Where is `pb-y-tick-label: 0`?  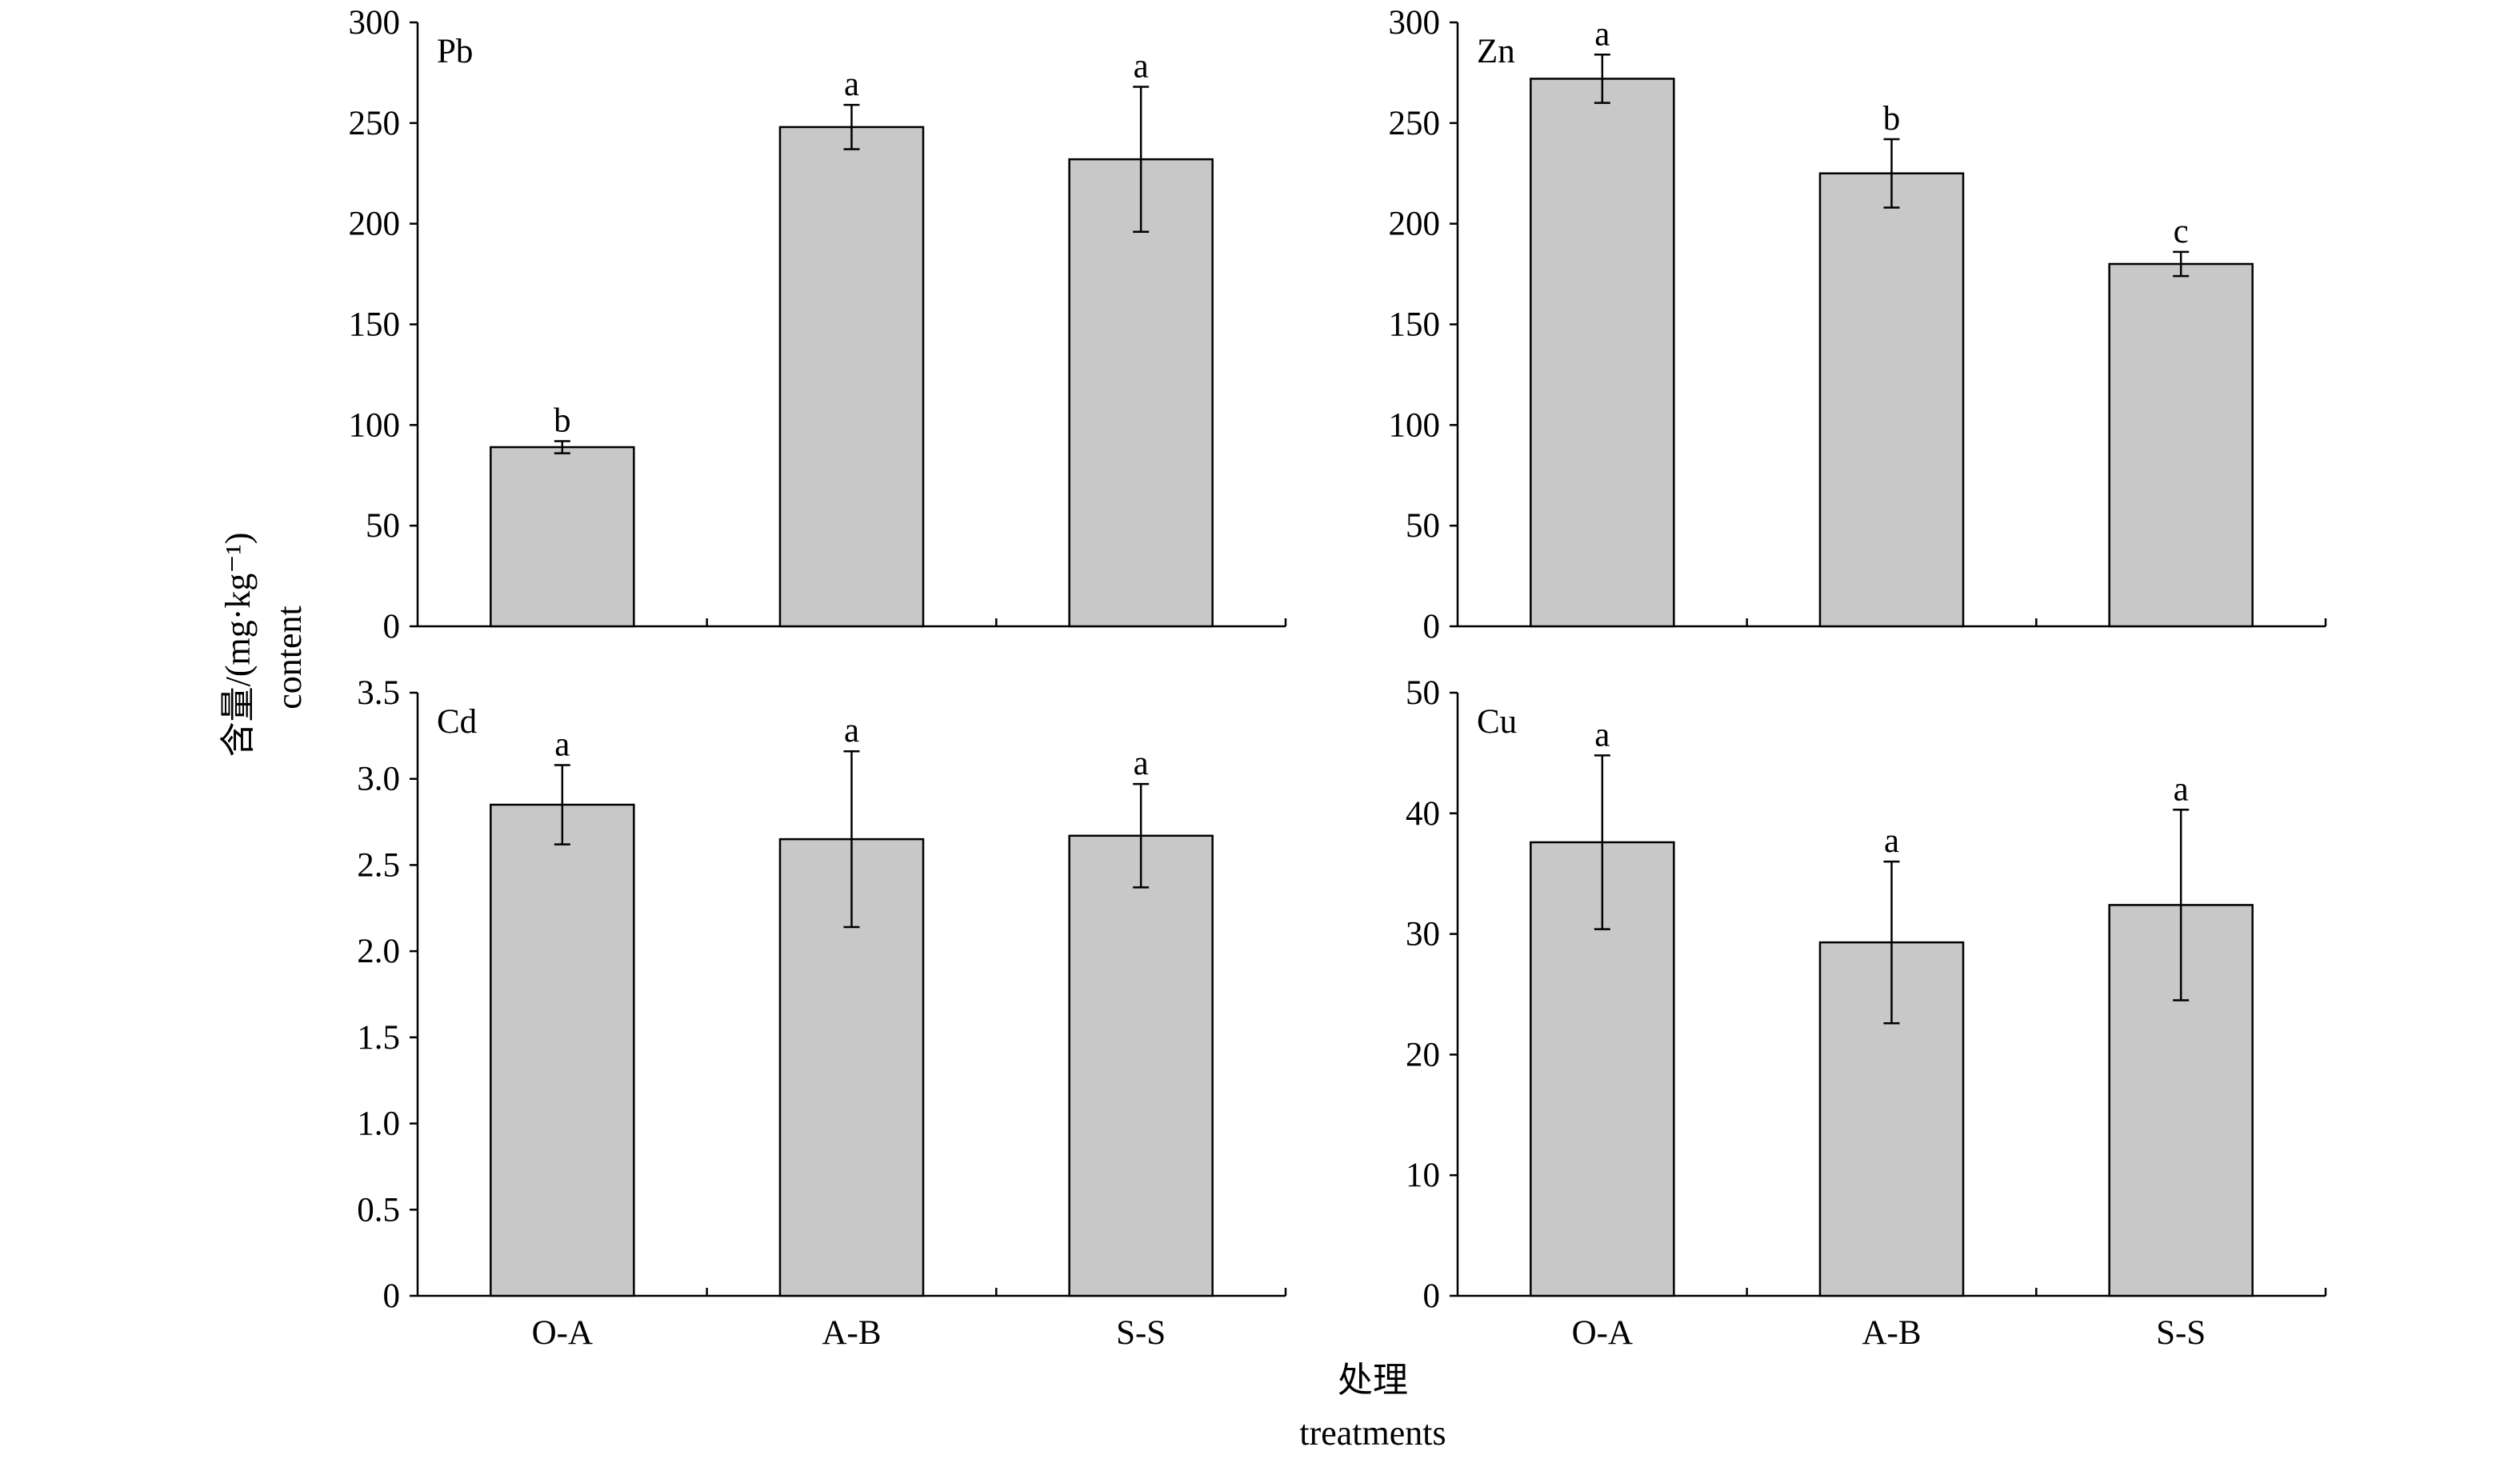
pb-y-tick-label: 0 is located at coordinates (392, 627).